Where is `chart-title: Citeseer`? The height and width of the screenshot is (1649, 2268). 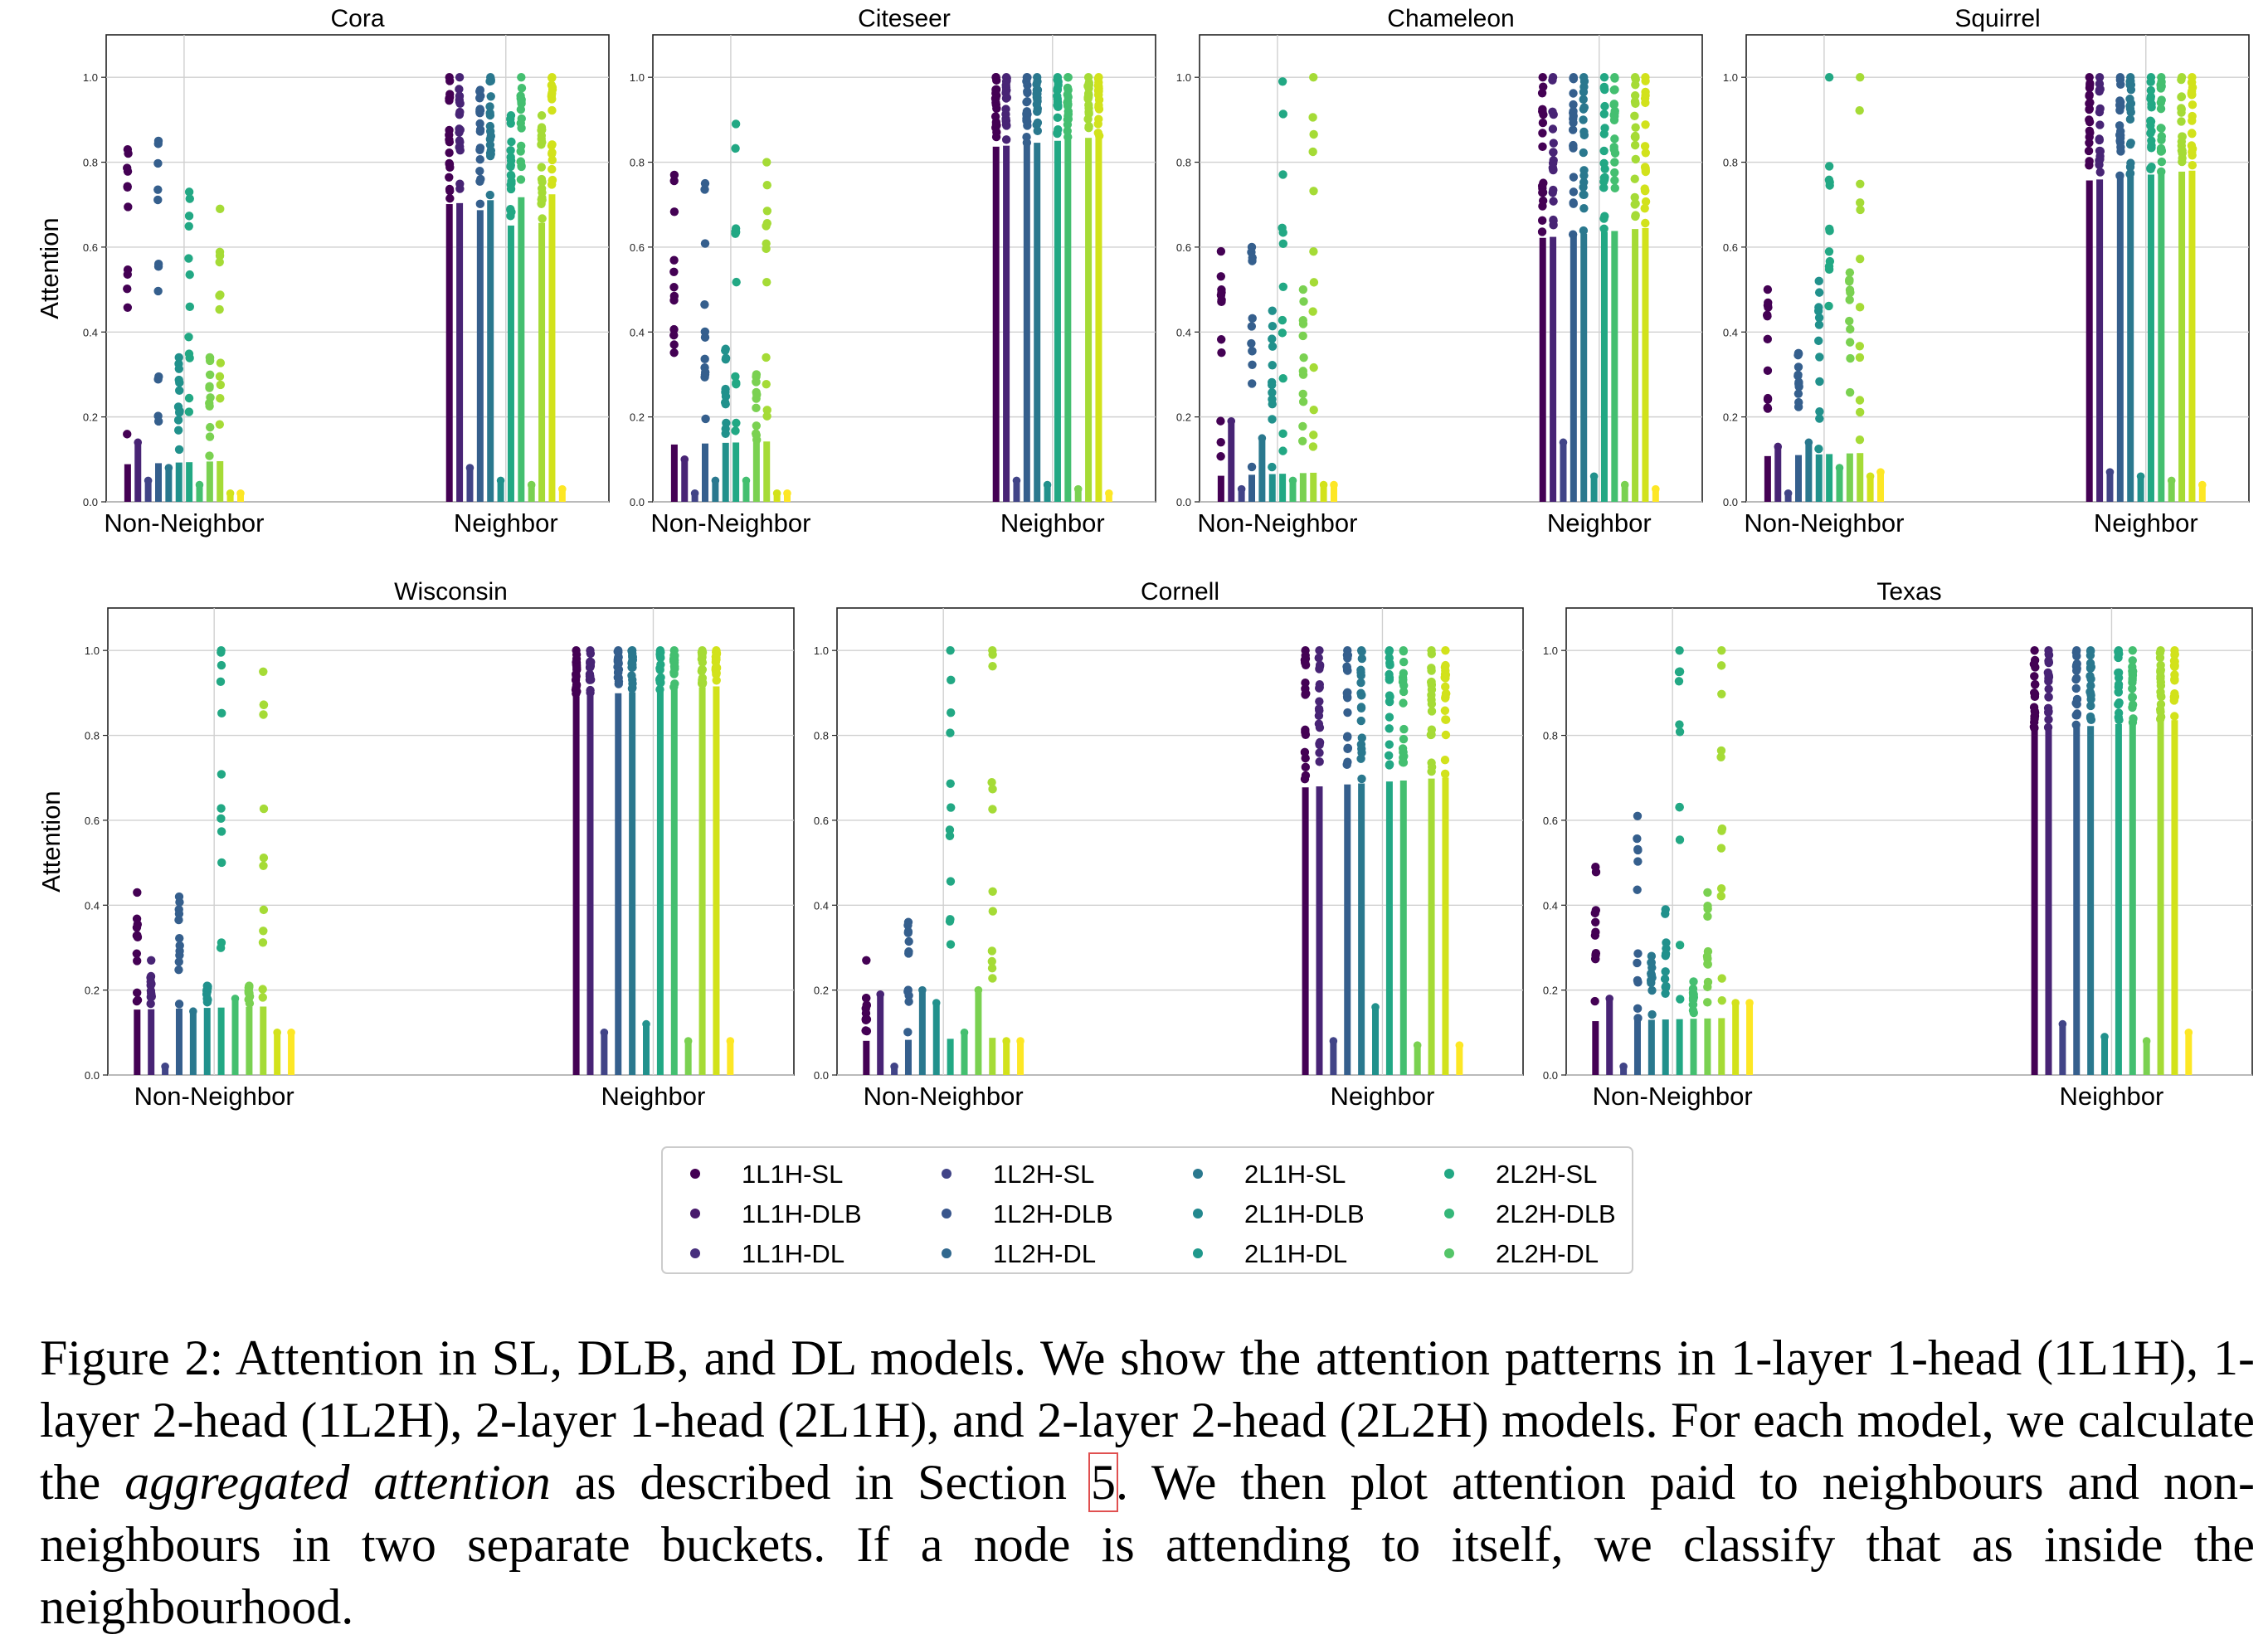 chart-title: Citeseer is located at coordinates (904, 18).